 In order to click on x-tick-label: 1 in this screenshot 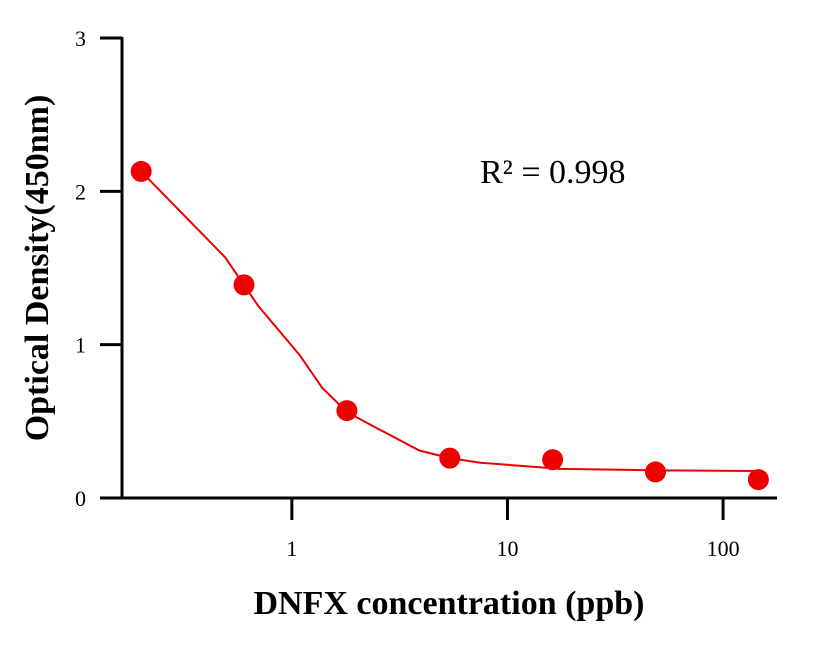, I will do `click(291, 548)`.